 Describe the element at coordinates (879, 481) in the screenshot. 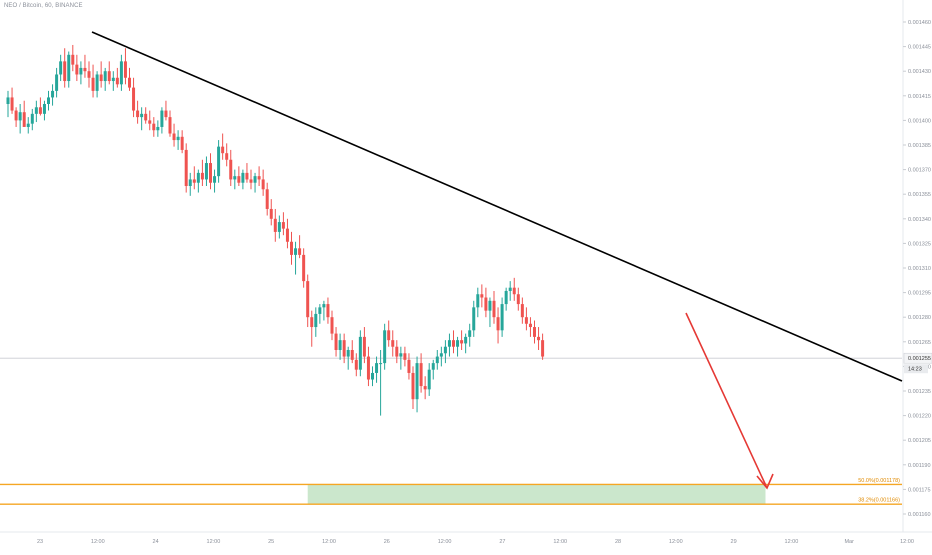

I see `fib-level-label: 50.0%(0.001178)` at that location.